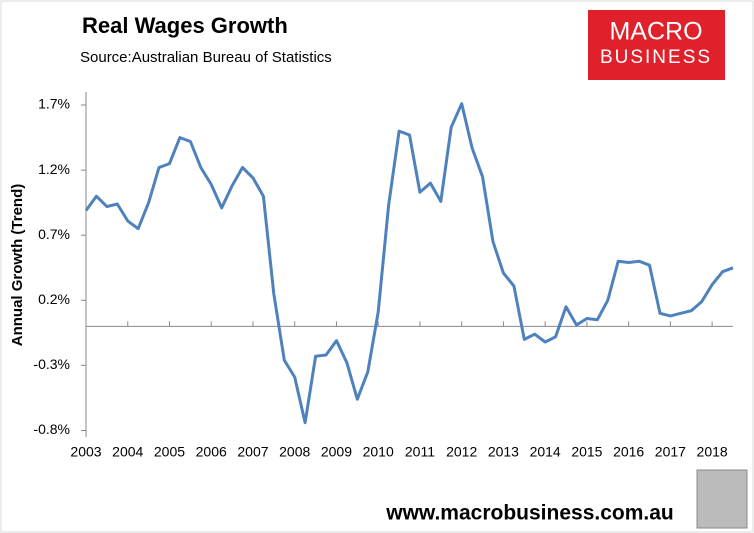  I want to click on footer: www.macrobusiness.com.au, so click(529, 513).